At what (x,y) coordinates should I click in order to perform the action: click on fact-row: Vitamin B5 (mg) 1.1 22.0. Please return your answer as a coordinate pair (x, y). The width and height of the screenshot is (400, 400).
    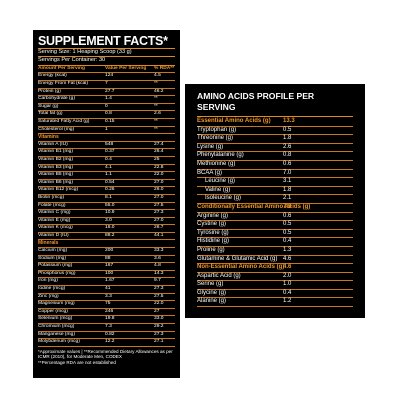
    Looking at the image, I should click on (106, 176).